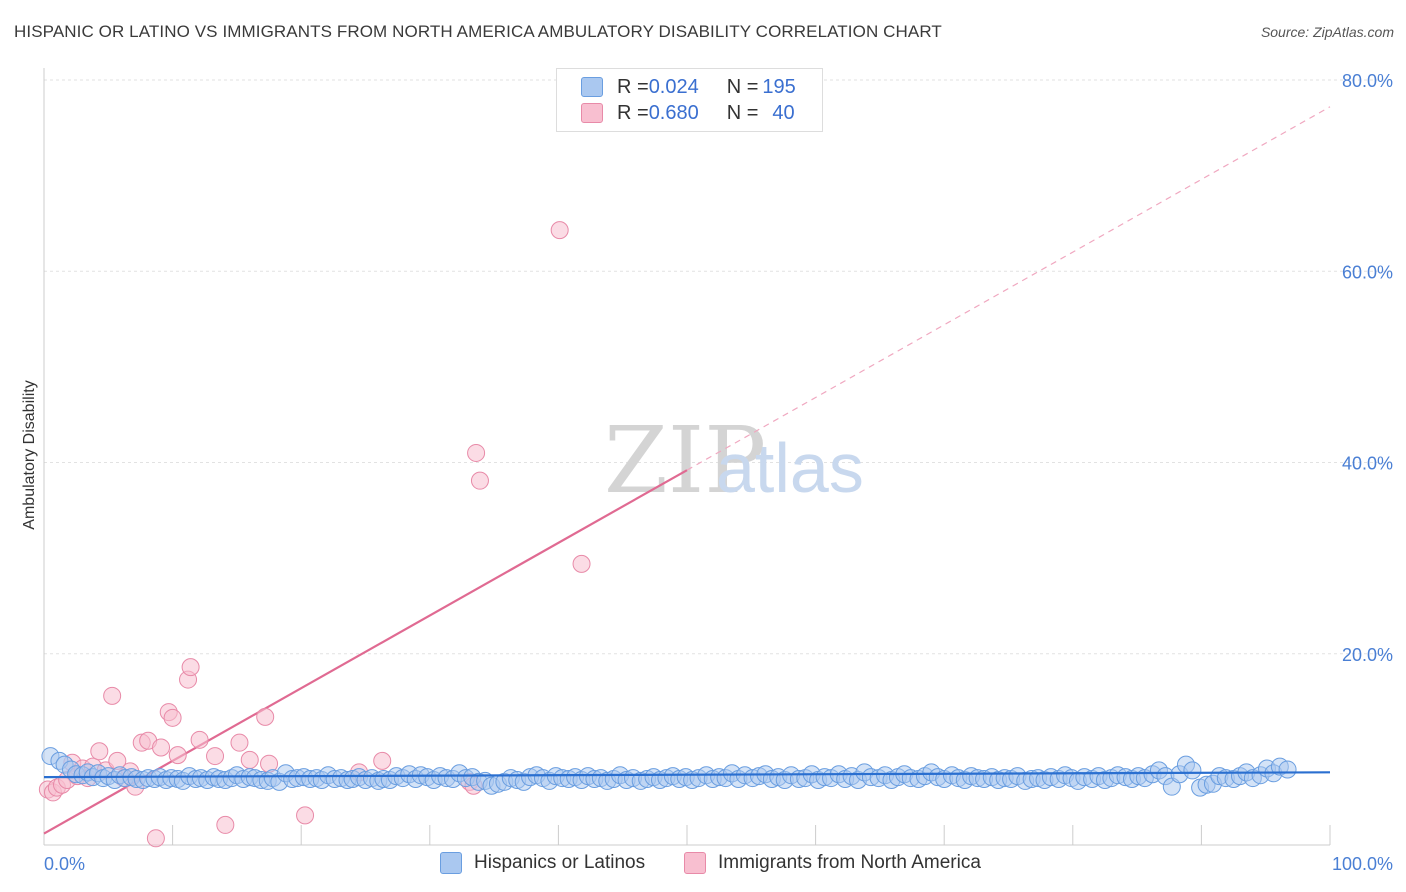 Image resolution: width=1406 pixels, height=892 pixels. Describe the element at coordinates (1362, 864) in the screenshot. I see `x-tick-label: 100.0%` at that location.